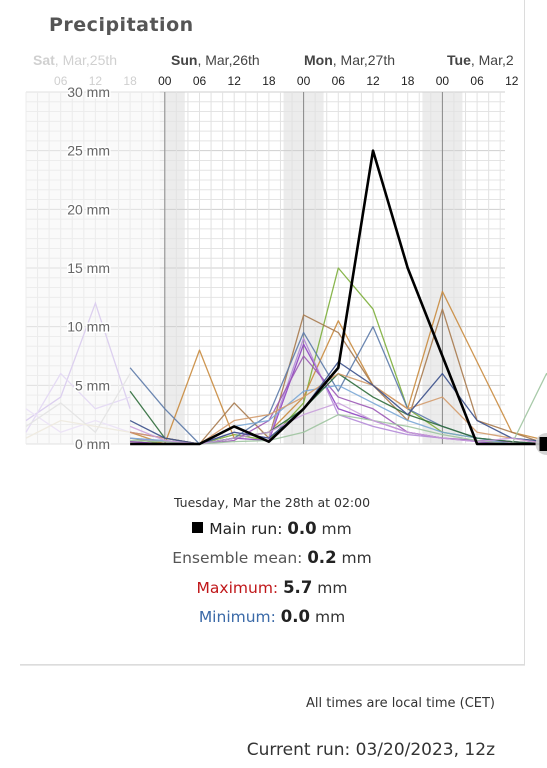  I want to click on chart-title: Precipitation, so click(121, 25).